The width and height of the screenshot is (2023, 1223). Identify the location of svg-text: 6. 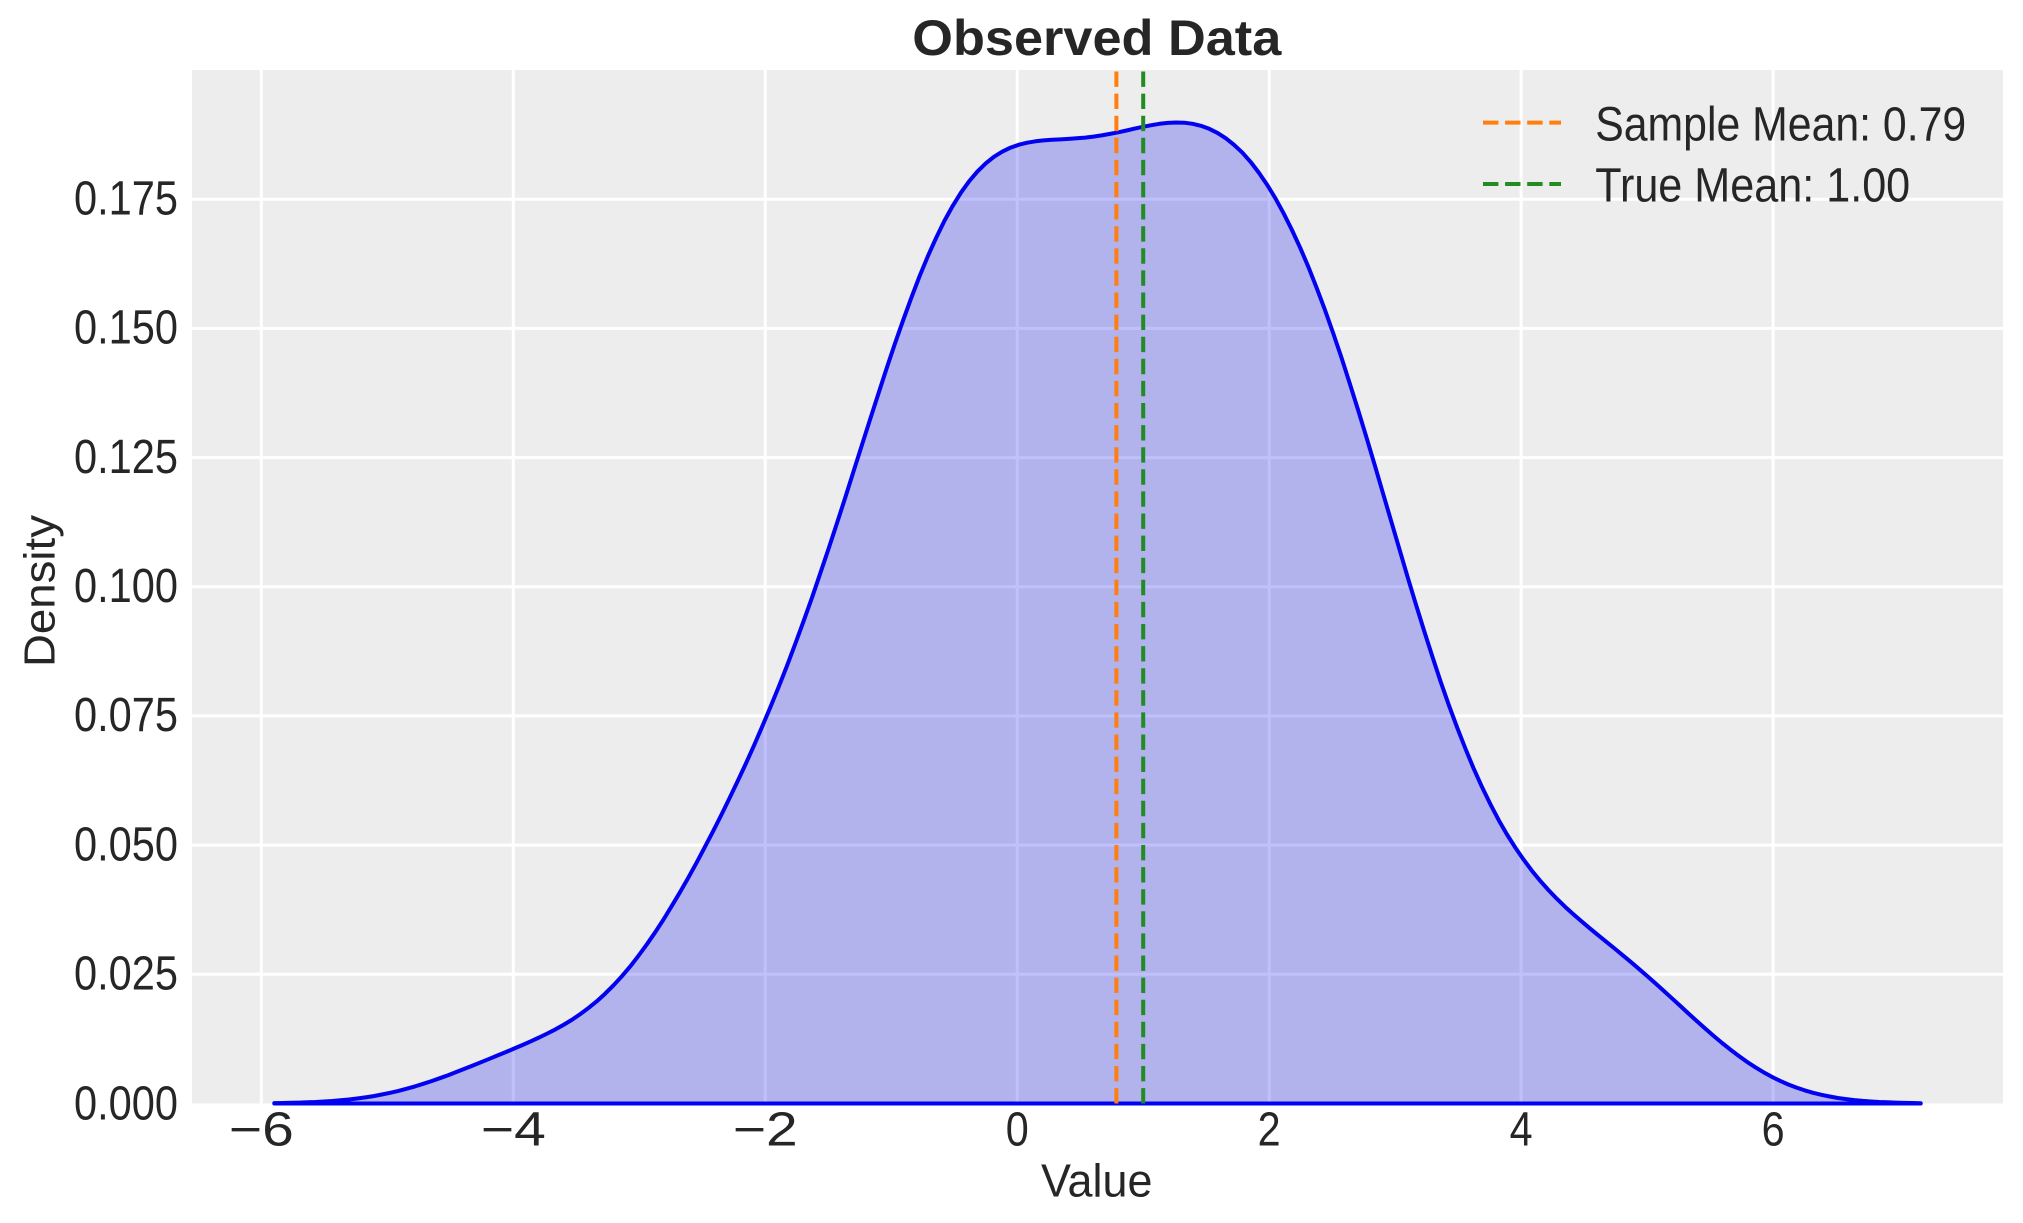
(1773, 1129).